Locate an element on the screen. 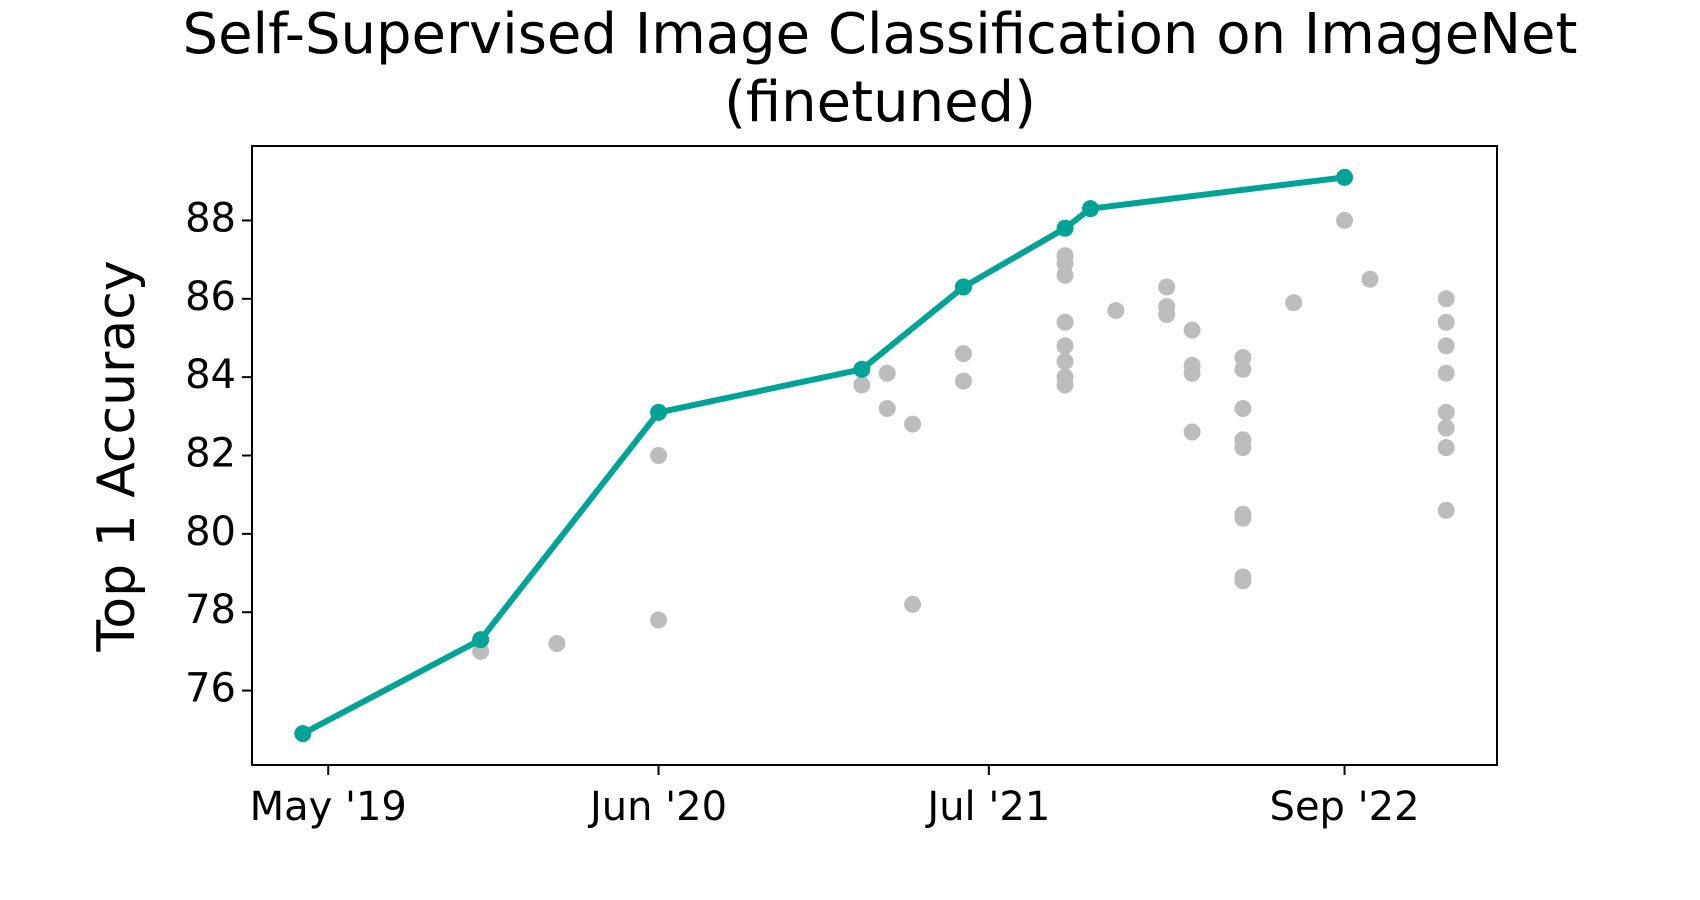 The width and height of the screenshot is (1700, 900). x-tick-label: Jun '20 is located at coordinates (657, 807).